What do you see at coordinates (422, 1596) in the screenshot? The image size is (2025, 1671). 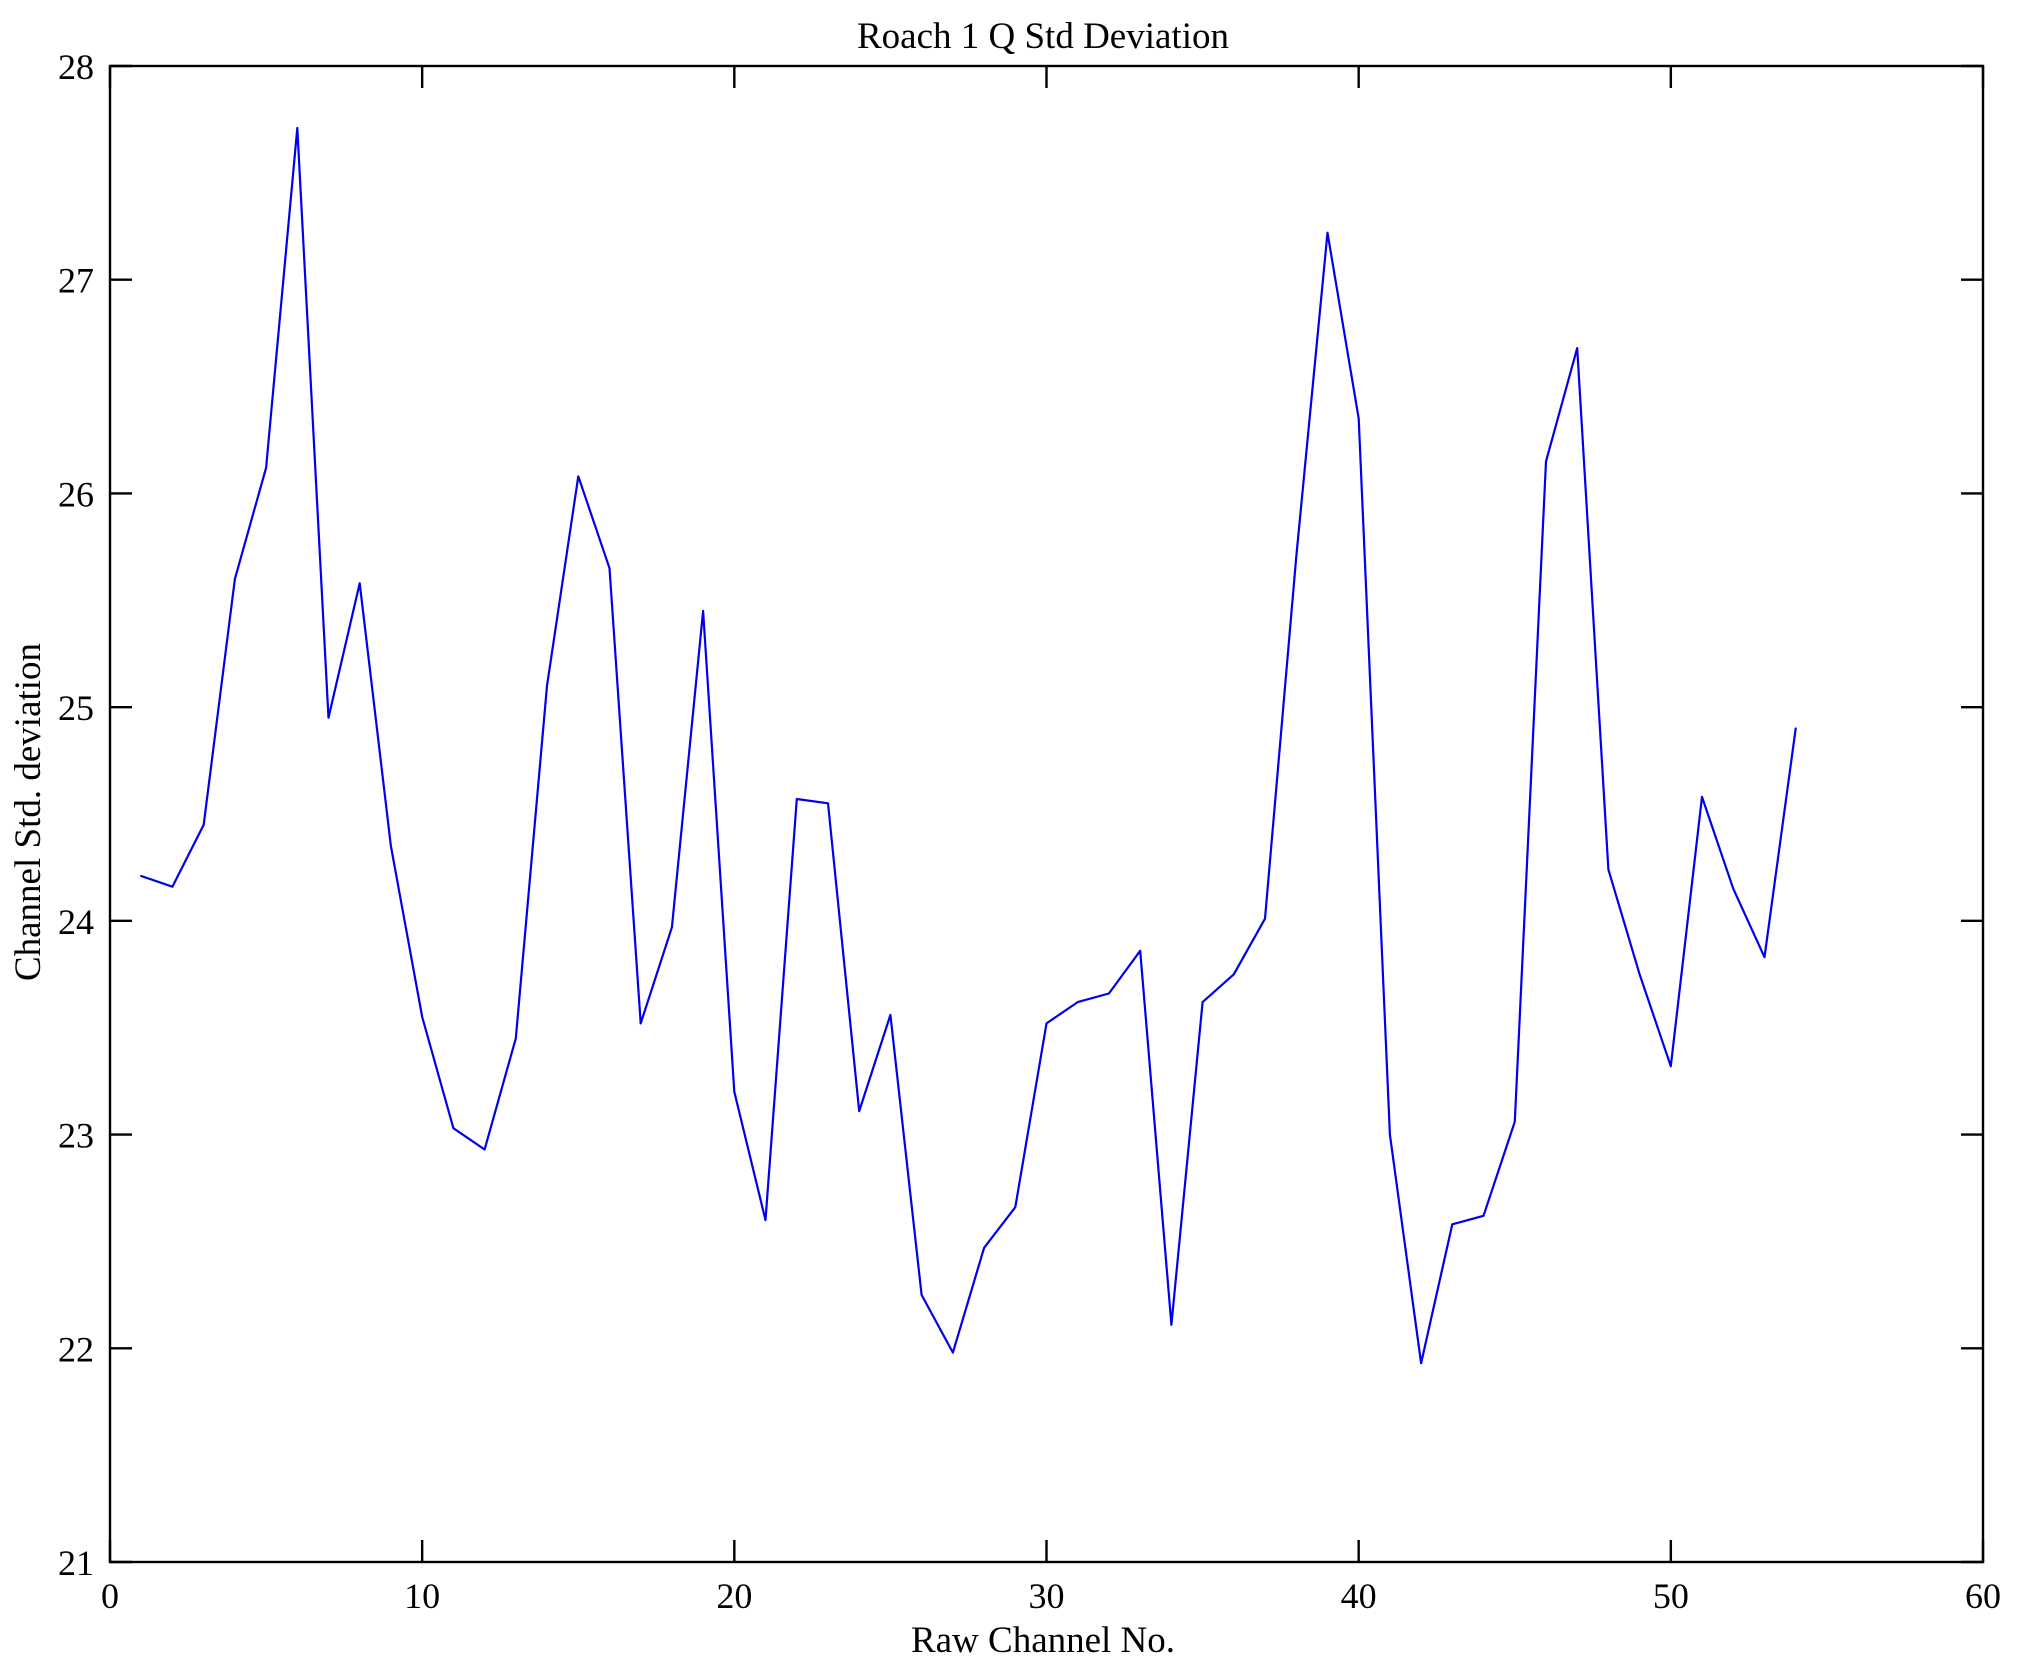 I see `x-tick-label: 10` at bounding box center [422, 1596].